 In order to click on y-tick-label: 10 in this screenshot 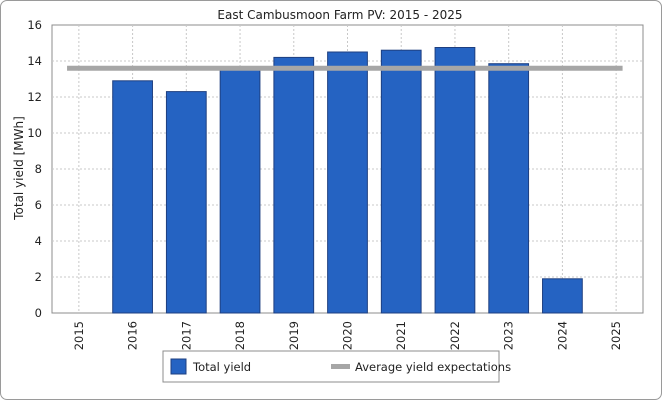, I will do `click(34, 133)`.